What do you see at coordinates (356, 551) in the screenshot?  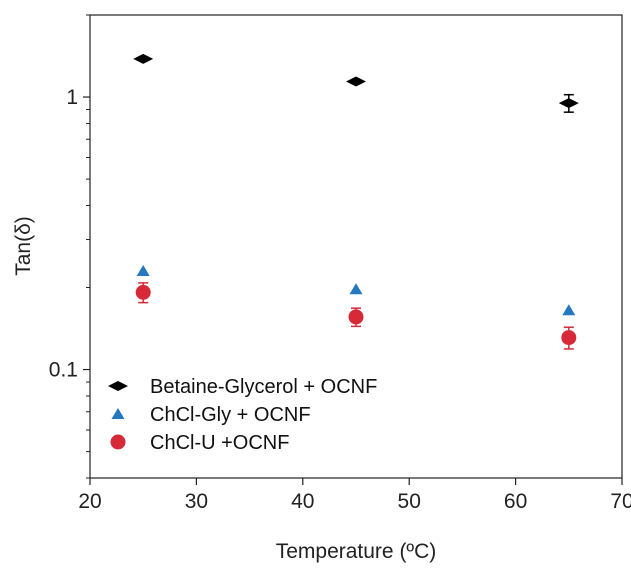 I see `x-axis-title: Temperature (ºC)` at bounding box center [356, 551].